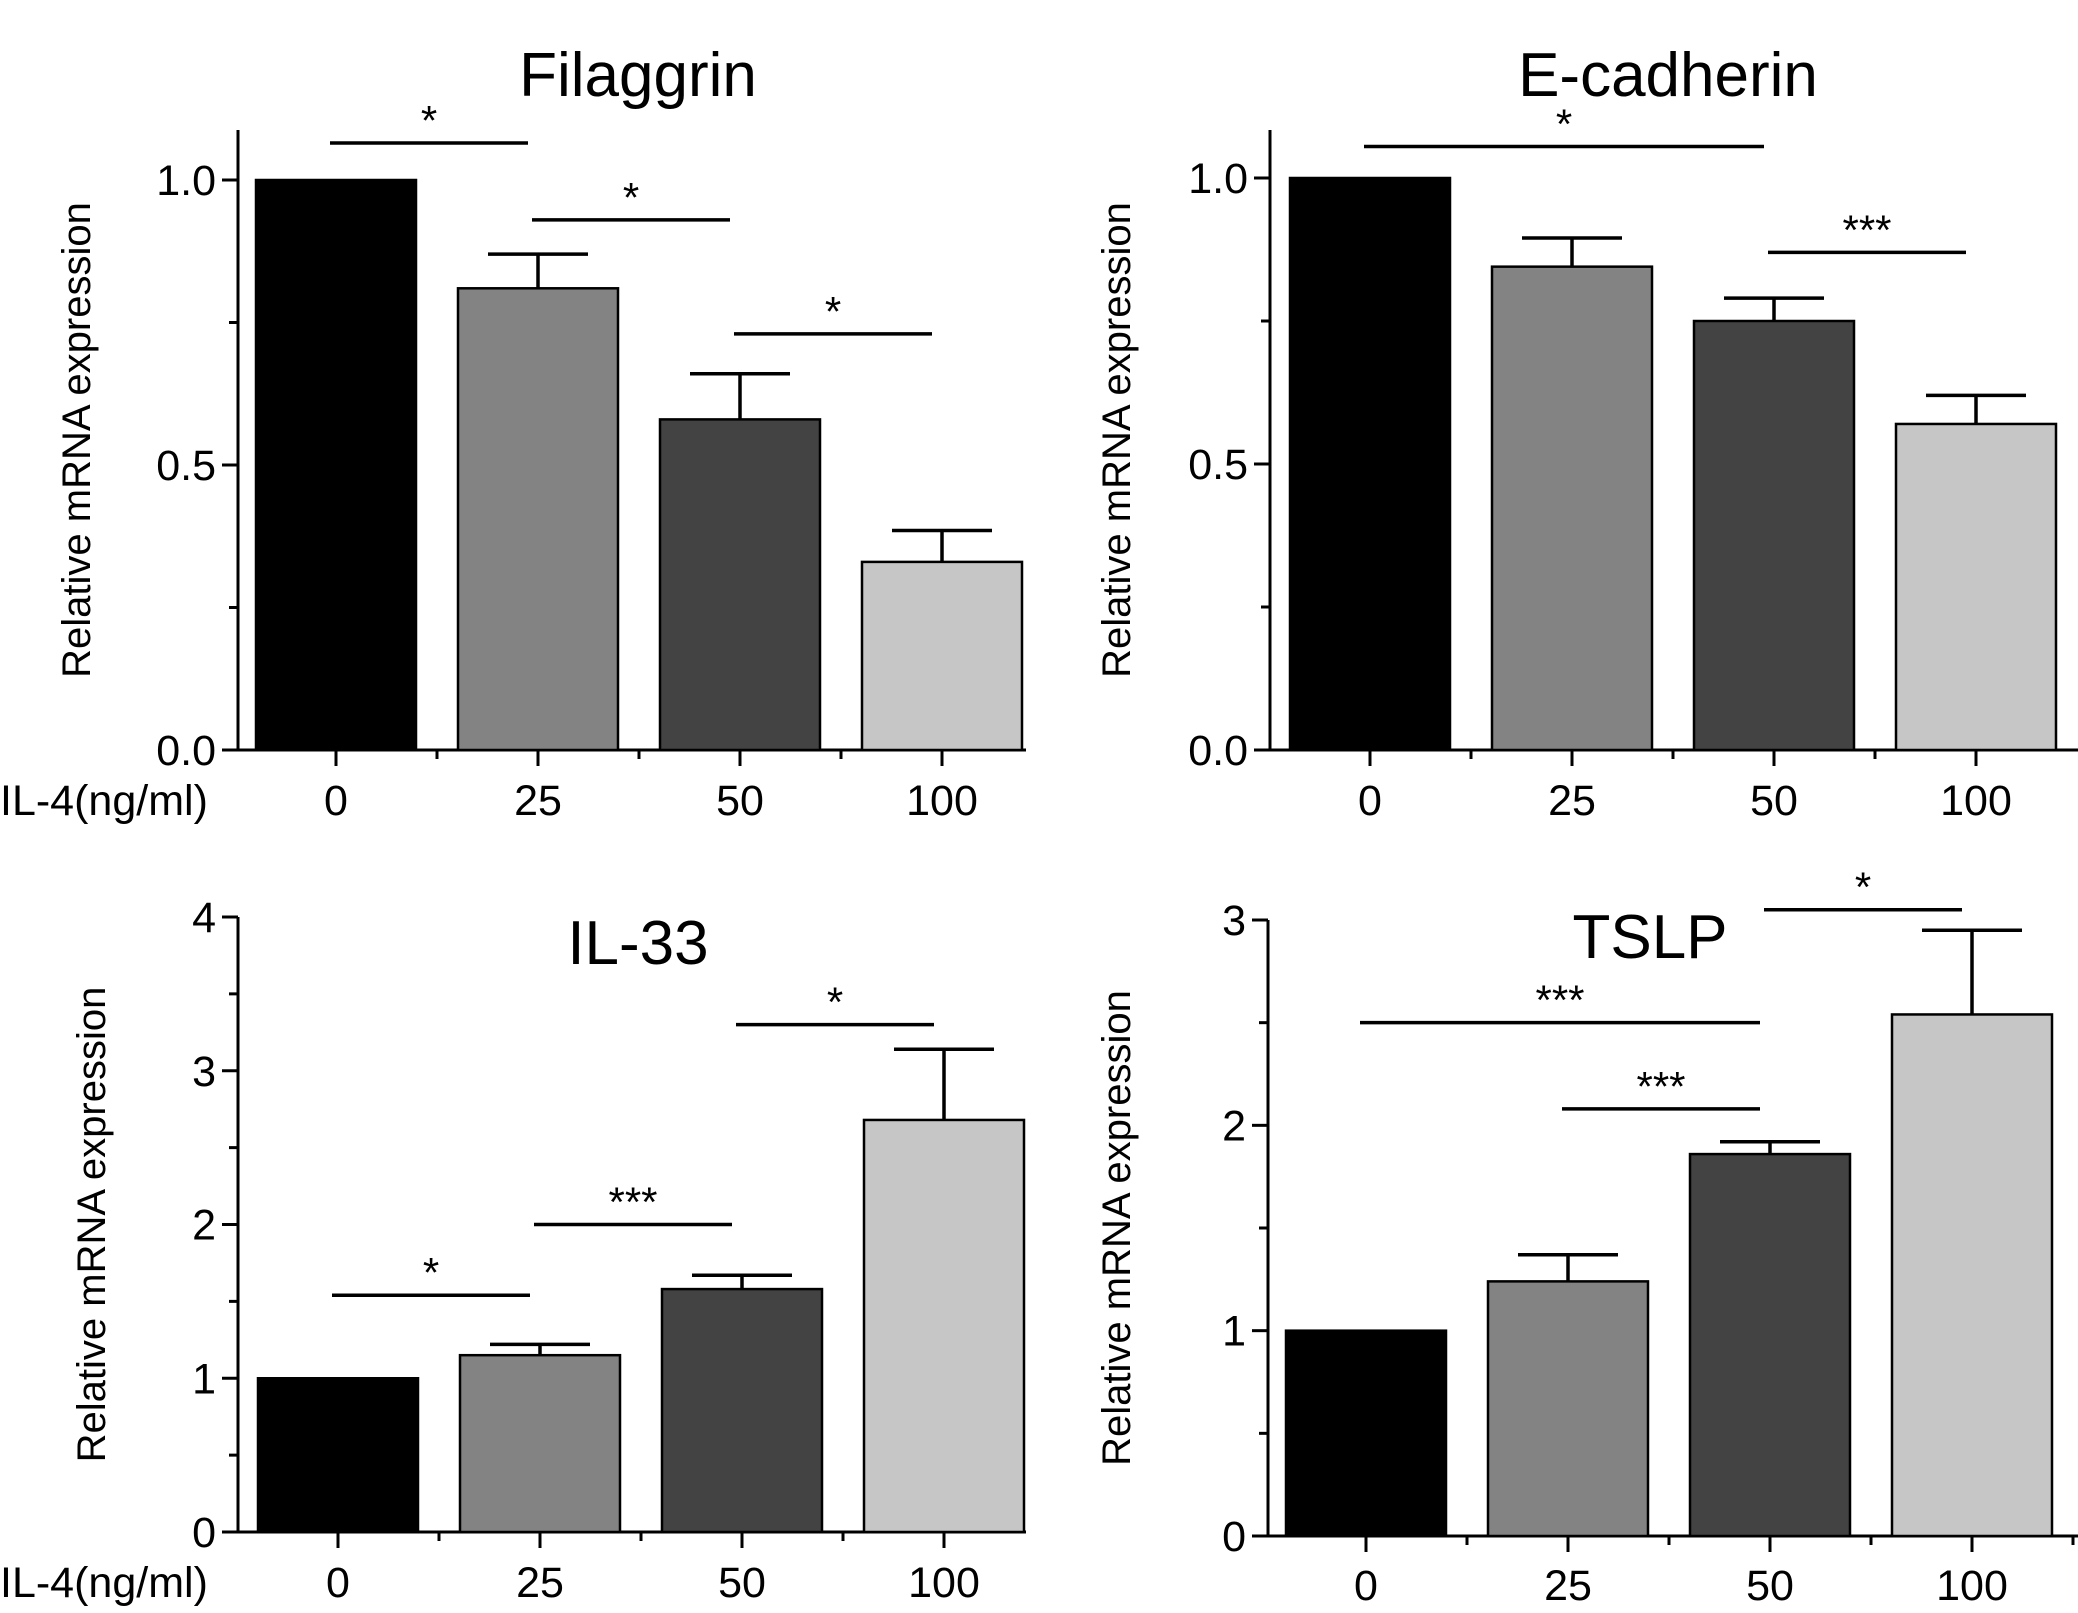 Image resolution: width=2078 pixels, height=1613 pixels. I want to click on chart-title: Filaggrin, so click(638, 75).